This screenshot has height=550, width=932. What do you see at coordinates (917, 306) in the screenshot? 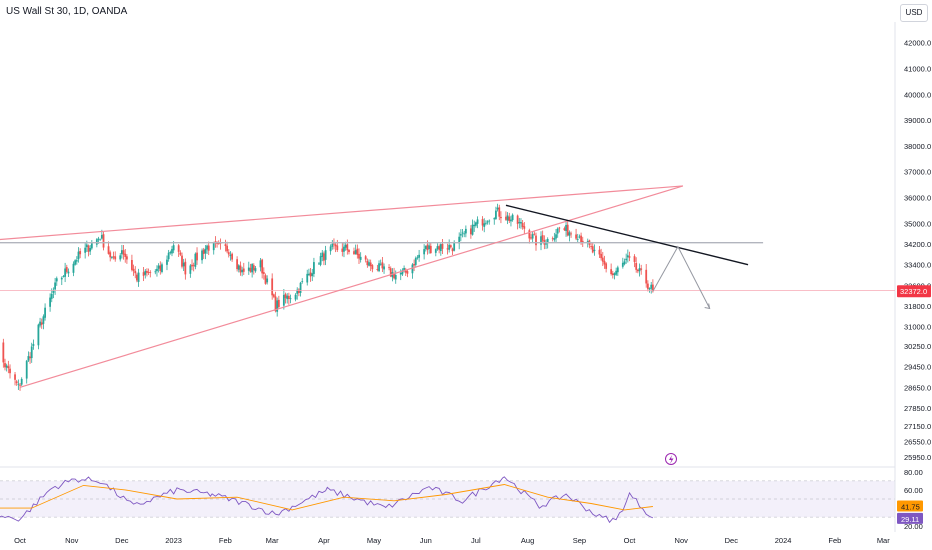
I see `price-tick-label: 31800.0` at bounding box center [917, 306].